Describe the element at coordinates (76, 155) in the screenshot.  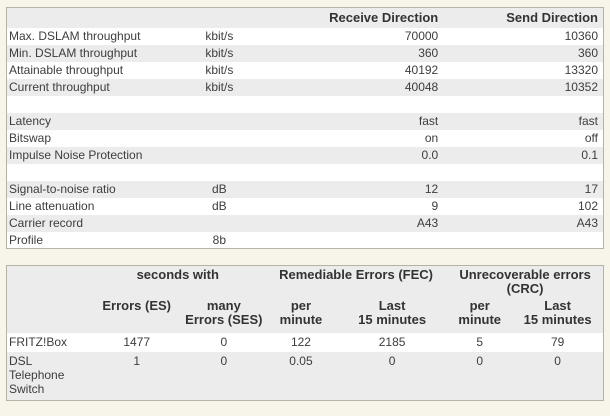
I see `row-label: Impulse Noise Protection` at that location.